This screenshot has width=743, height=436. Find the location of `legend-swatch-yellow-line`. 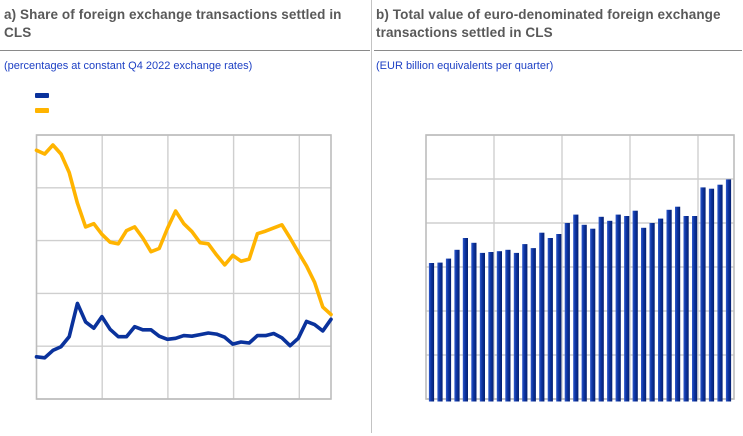

legend-swatch-yellow-line is located at coordinates (42, 110).